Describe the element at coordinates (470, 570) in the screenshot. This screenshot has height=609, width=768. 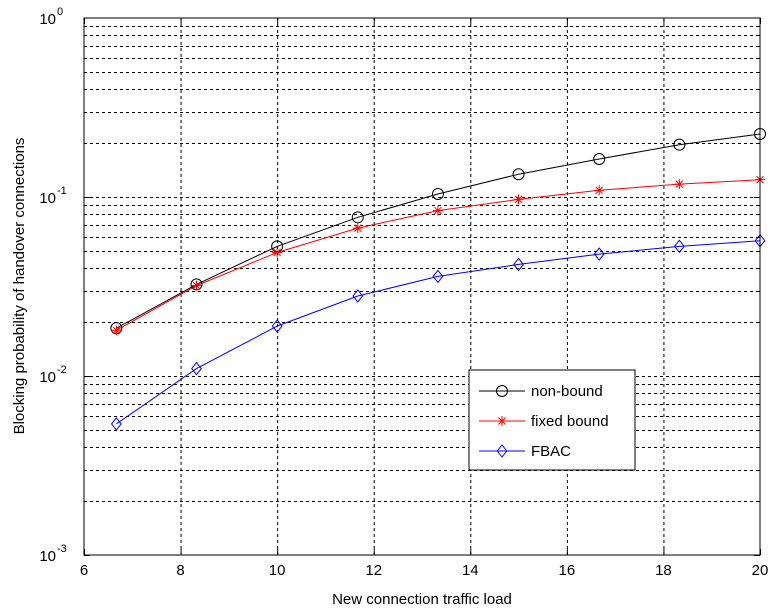
I see `x-tick-label: 14` at that location.